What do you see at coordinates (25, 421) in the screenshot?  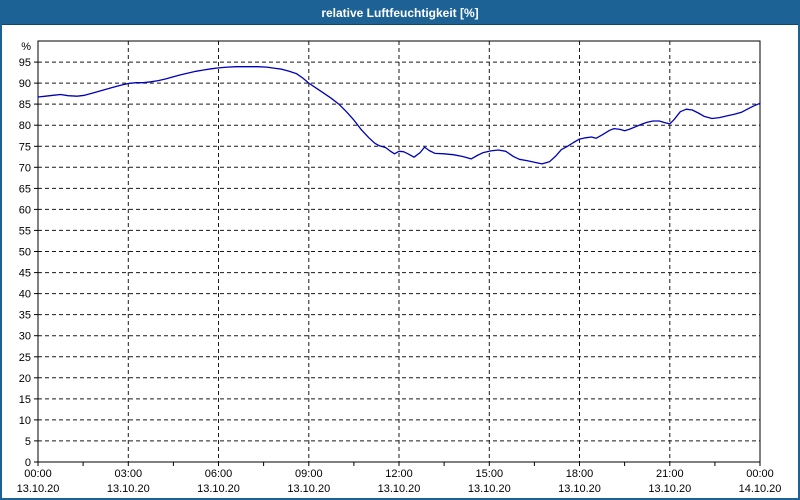 I see `y-tick-label: 10` at bounding box center [25, 421].